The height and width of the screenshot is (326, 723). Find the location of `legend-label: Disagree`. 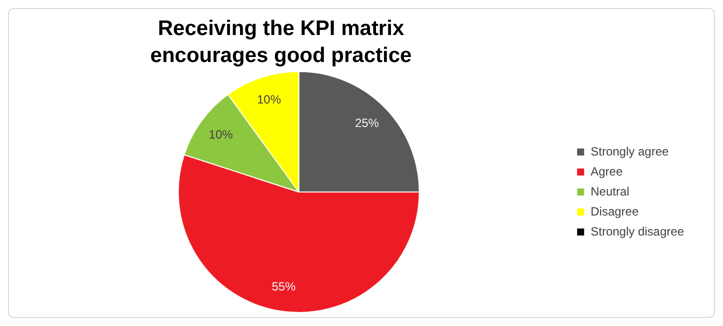

legend-label: Disagree is located at coordinates (614, 211).